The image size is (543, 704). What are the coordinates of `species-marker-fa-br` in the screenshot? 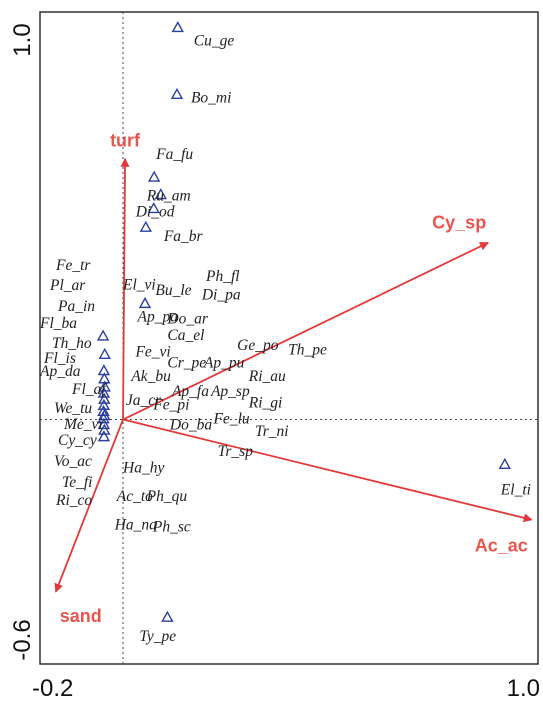 It's located at (146, 226).